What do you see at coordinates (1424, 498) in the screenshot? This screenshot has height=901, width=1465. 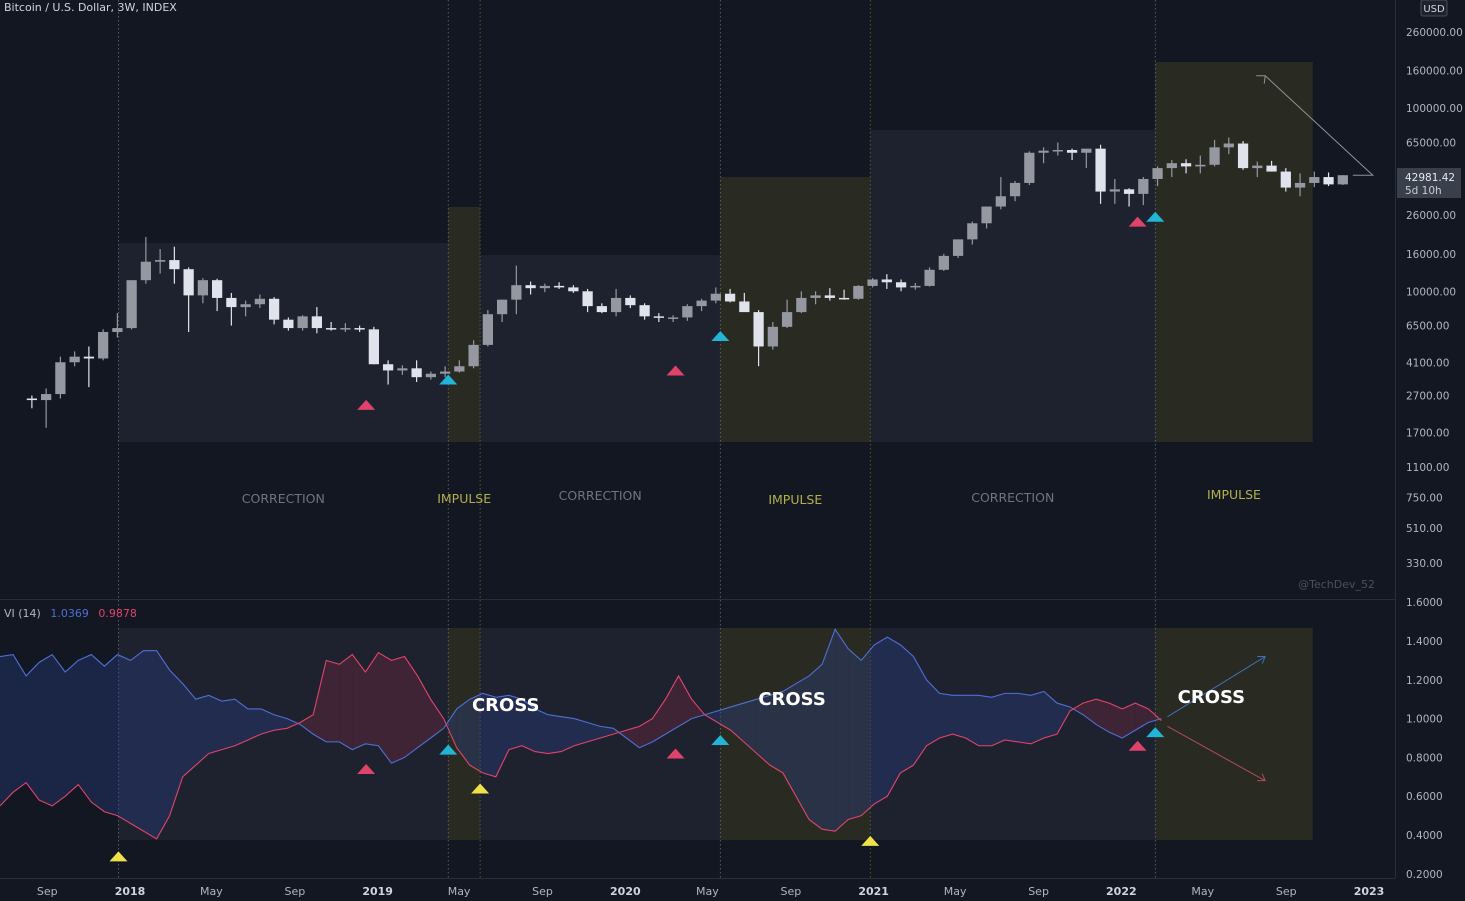 I see `price-tick-label: 750.00` at bounding box center [1424, 498].